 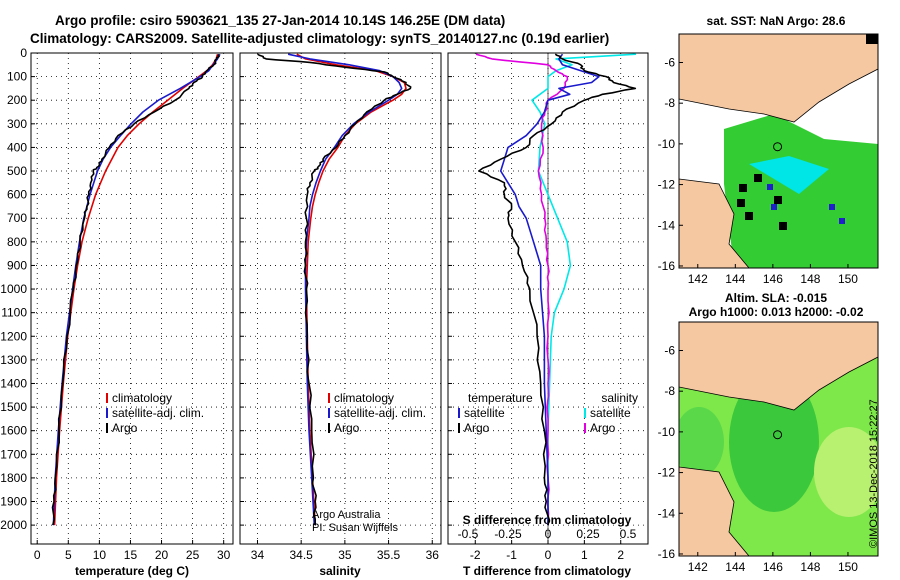 I want to click on x-tick-label: 34.5, so click(x=301, y=555).